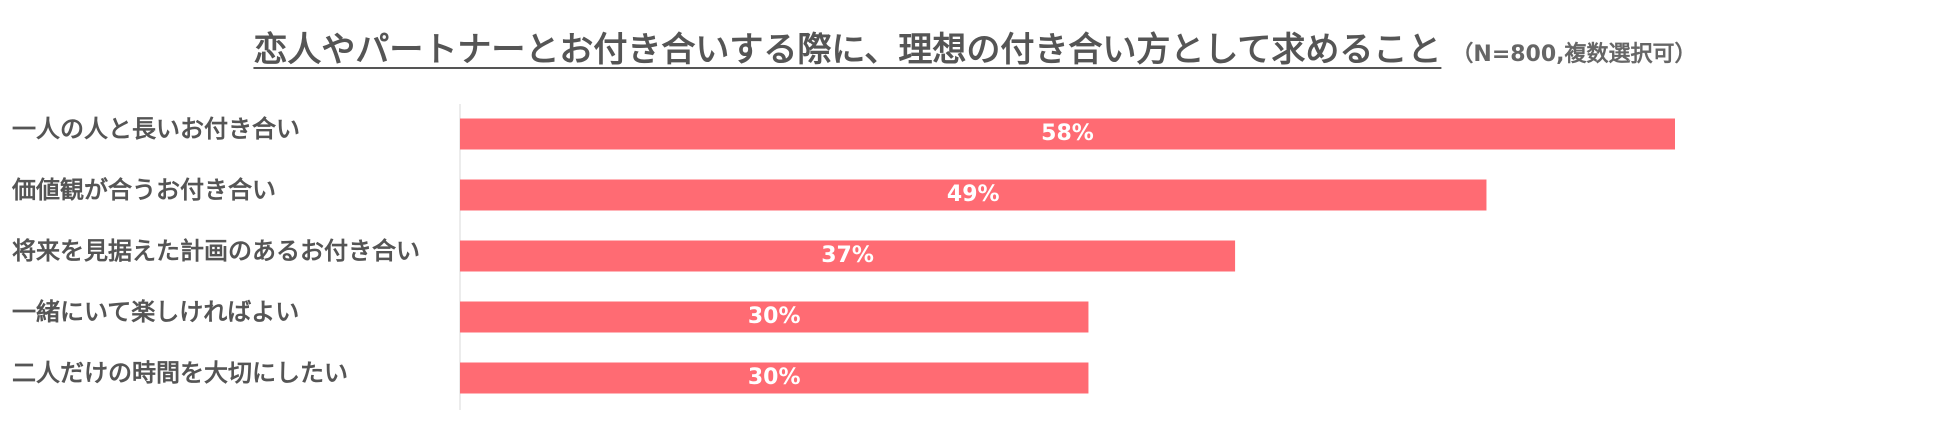  What do you see at coordinates (180, 373) in the screenshot?
I see `category-label: 二人だけの時間を大切にしたい` at bounding box center [180, 373].